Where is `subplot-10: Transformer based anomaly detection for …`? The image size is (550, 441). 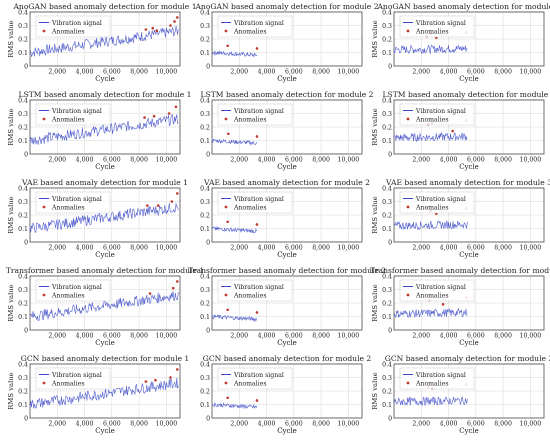 subplot-10: Transformer based anomaly detection for … is located at coordinates (105, 306).